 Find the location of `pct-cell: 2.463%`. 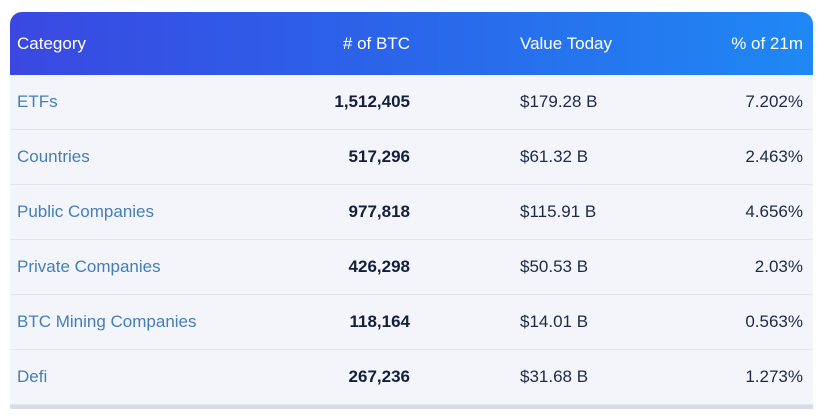

pct-cell: 2.463% is located at coordinates (774, 156).